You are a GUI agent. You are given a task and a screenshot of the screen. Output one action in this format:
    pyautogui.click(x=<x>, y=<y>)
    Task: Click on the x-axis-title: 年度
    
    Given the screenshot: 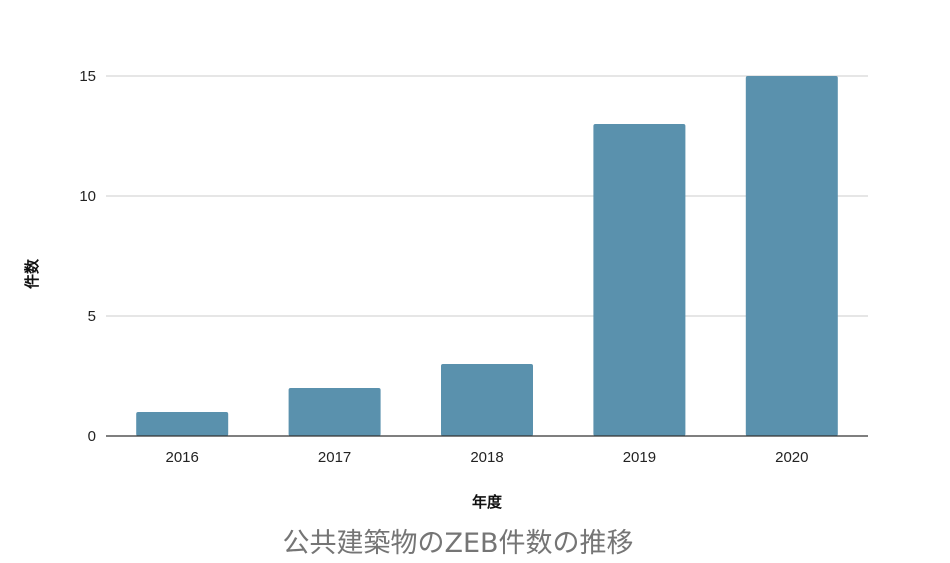 What is the action you would take?
    pyautogui.click(x=487, y=502)
    